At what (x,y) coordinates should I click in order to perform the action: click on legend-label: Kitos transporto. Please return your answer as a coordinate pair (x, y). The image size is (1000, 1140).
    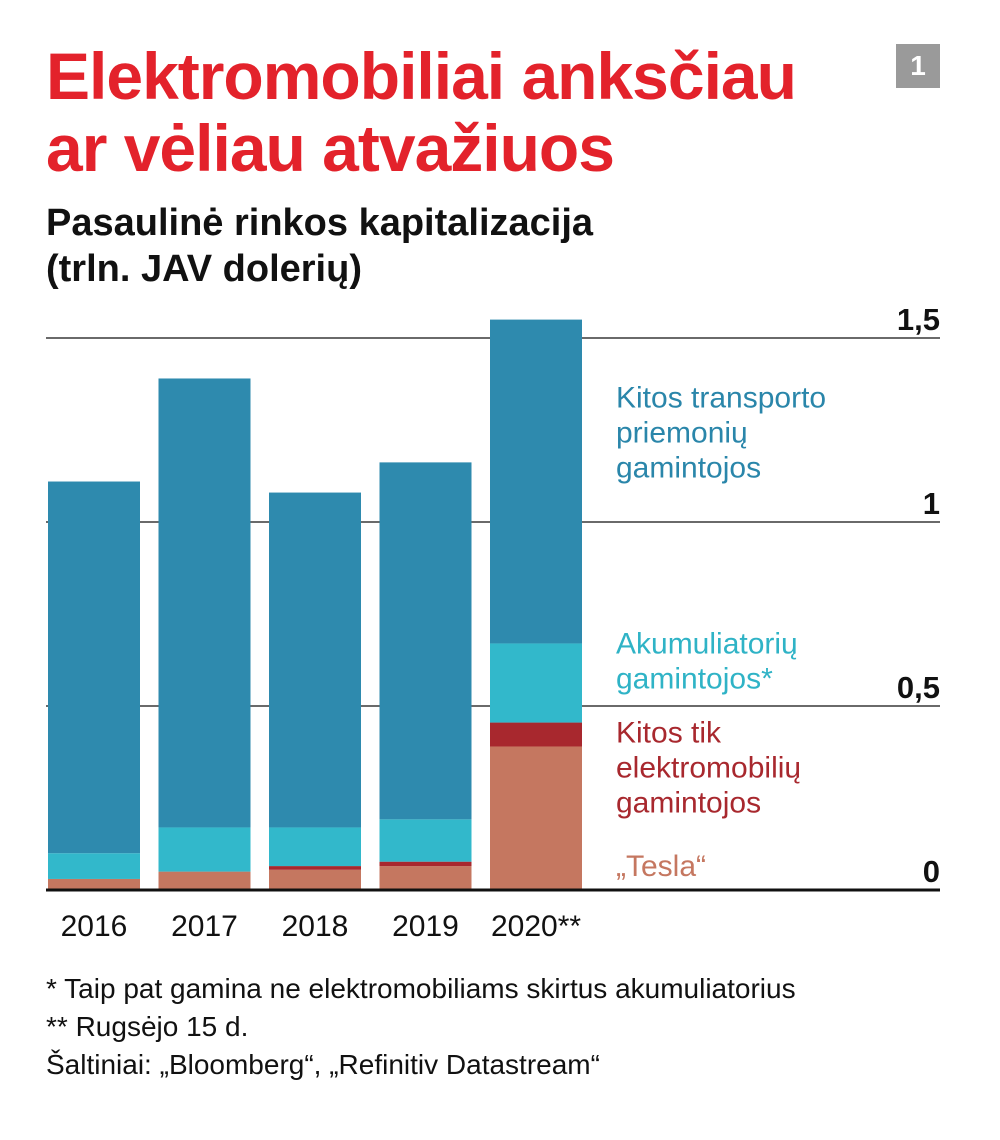
    Looking at the image, I should click on (721, 398).